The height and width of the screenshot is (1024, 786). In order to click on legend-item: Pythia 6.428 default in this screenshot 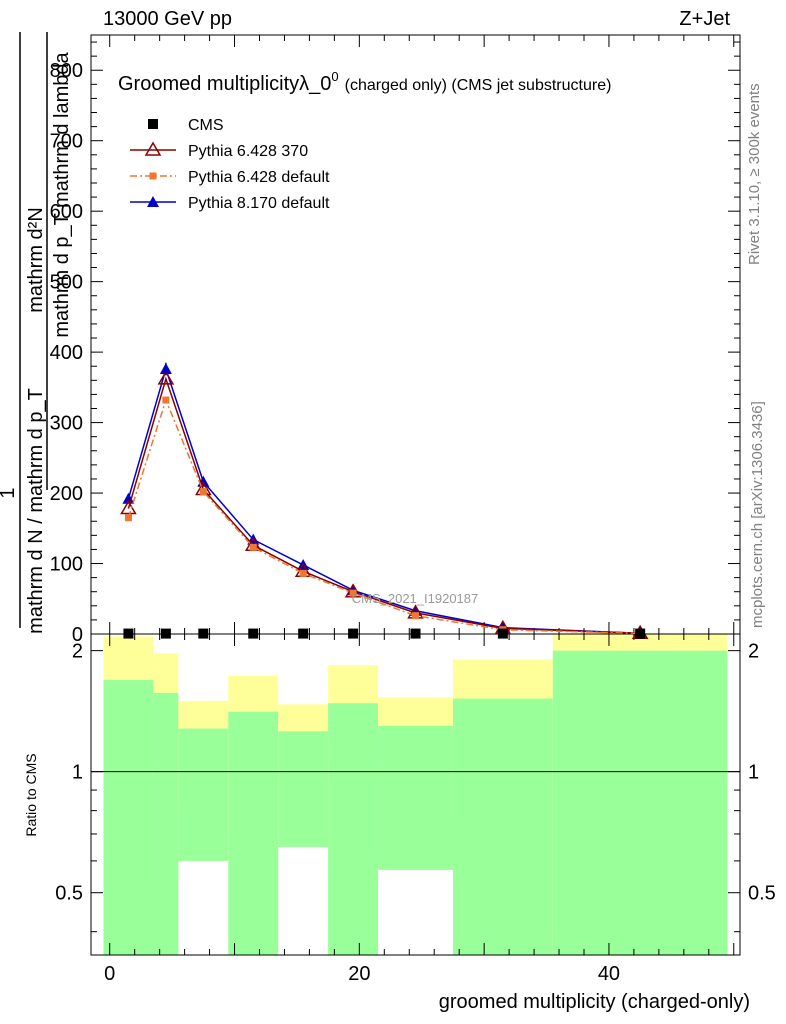, I will do `click(230, 177)`.